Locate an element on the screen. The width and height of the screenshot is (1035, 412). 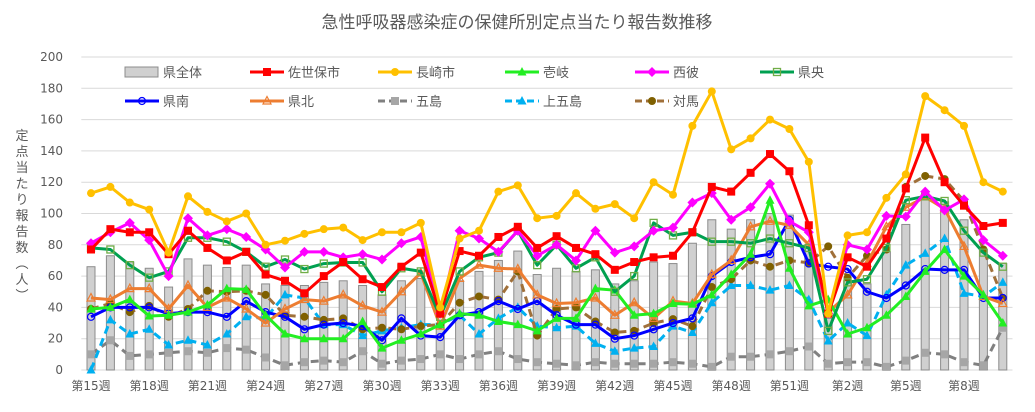
legend-item: 五島 is located at coordinates (410, 102).